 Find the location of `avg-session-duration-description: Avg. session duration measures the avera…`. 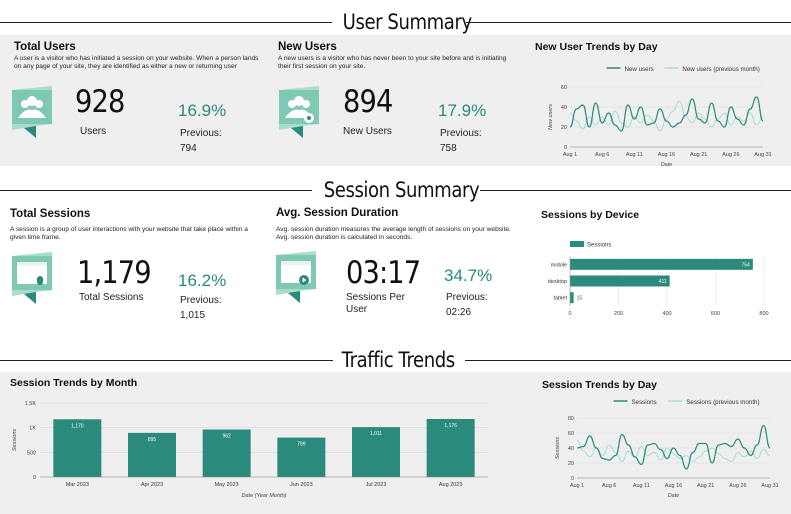

avg-session-duration-description: Avg. session duration measures the avera… is located at coordinates (393, 234).